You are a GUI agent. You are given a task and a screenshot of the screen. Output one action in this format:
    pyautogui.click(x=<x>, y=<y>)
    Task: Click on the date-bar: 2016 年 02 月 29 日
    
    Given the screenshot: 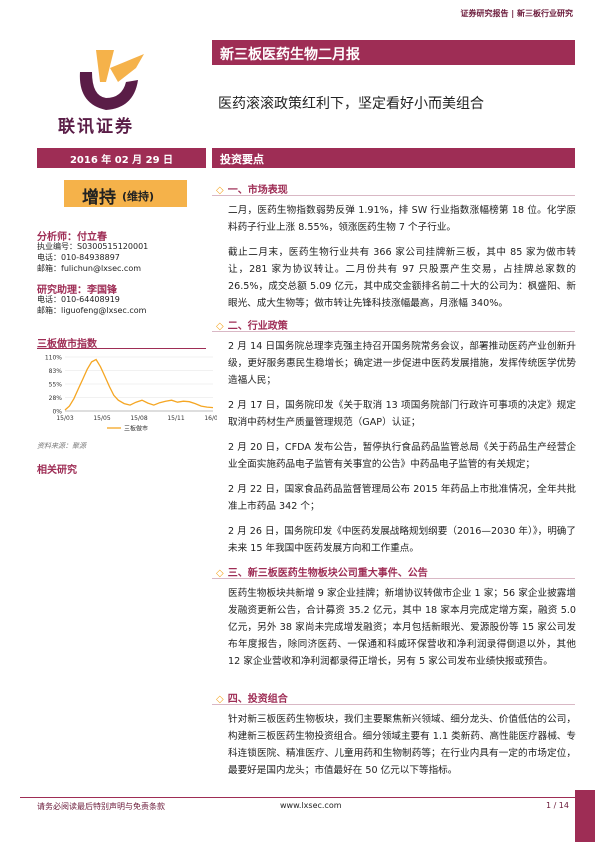 What is the action you would take?
    pyautogui.click(x=121, y=158)
    